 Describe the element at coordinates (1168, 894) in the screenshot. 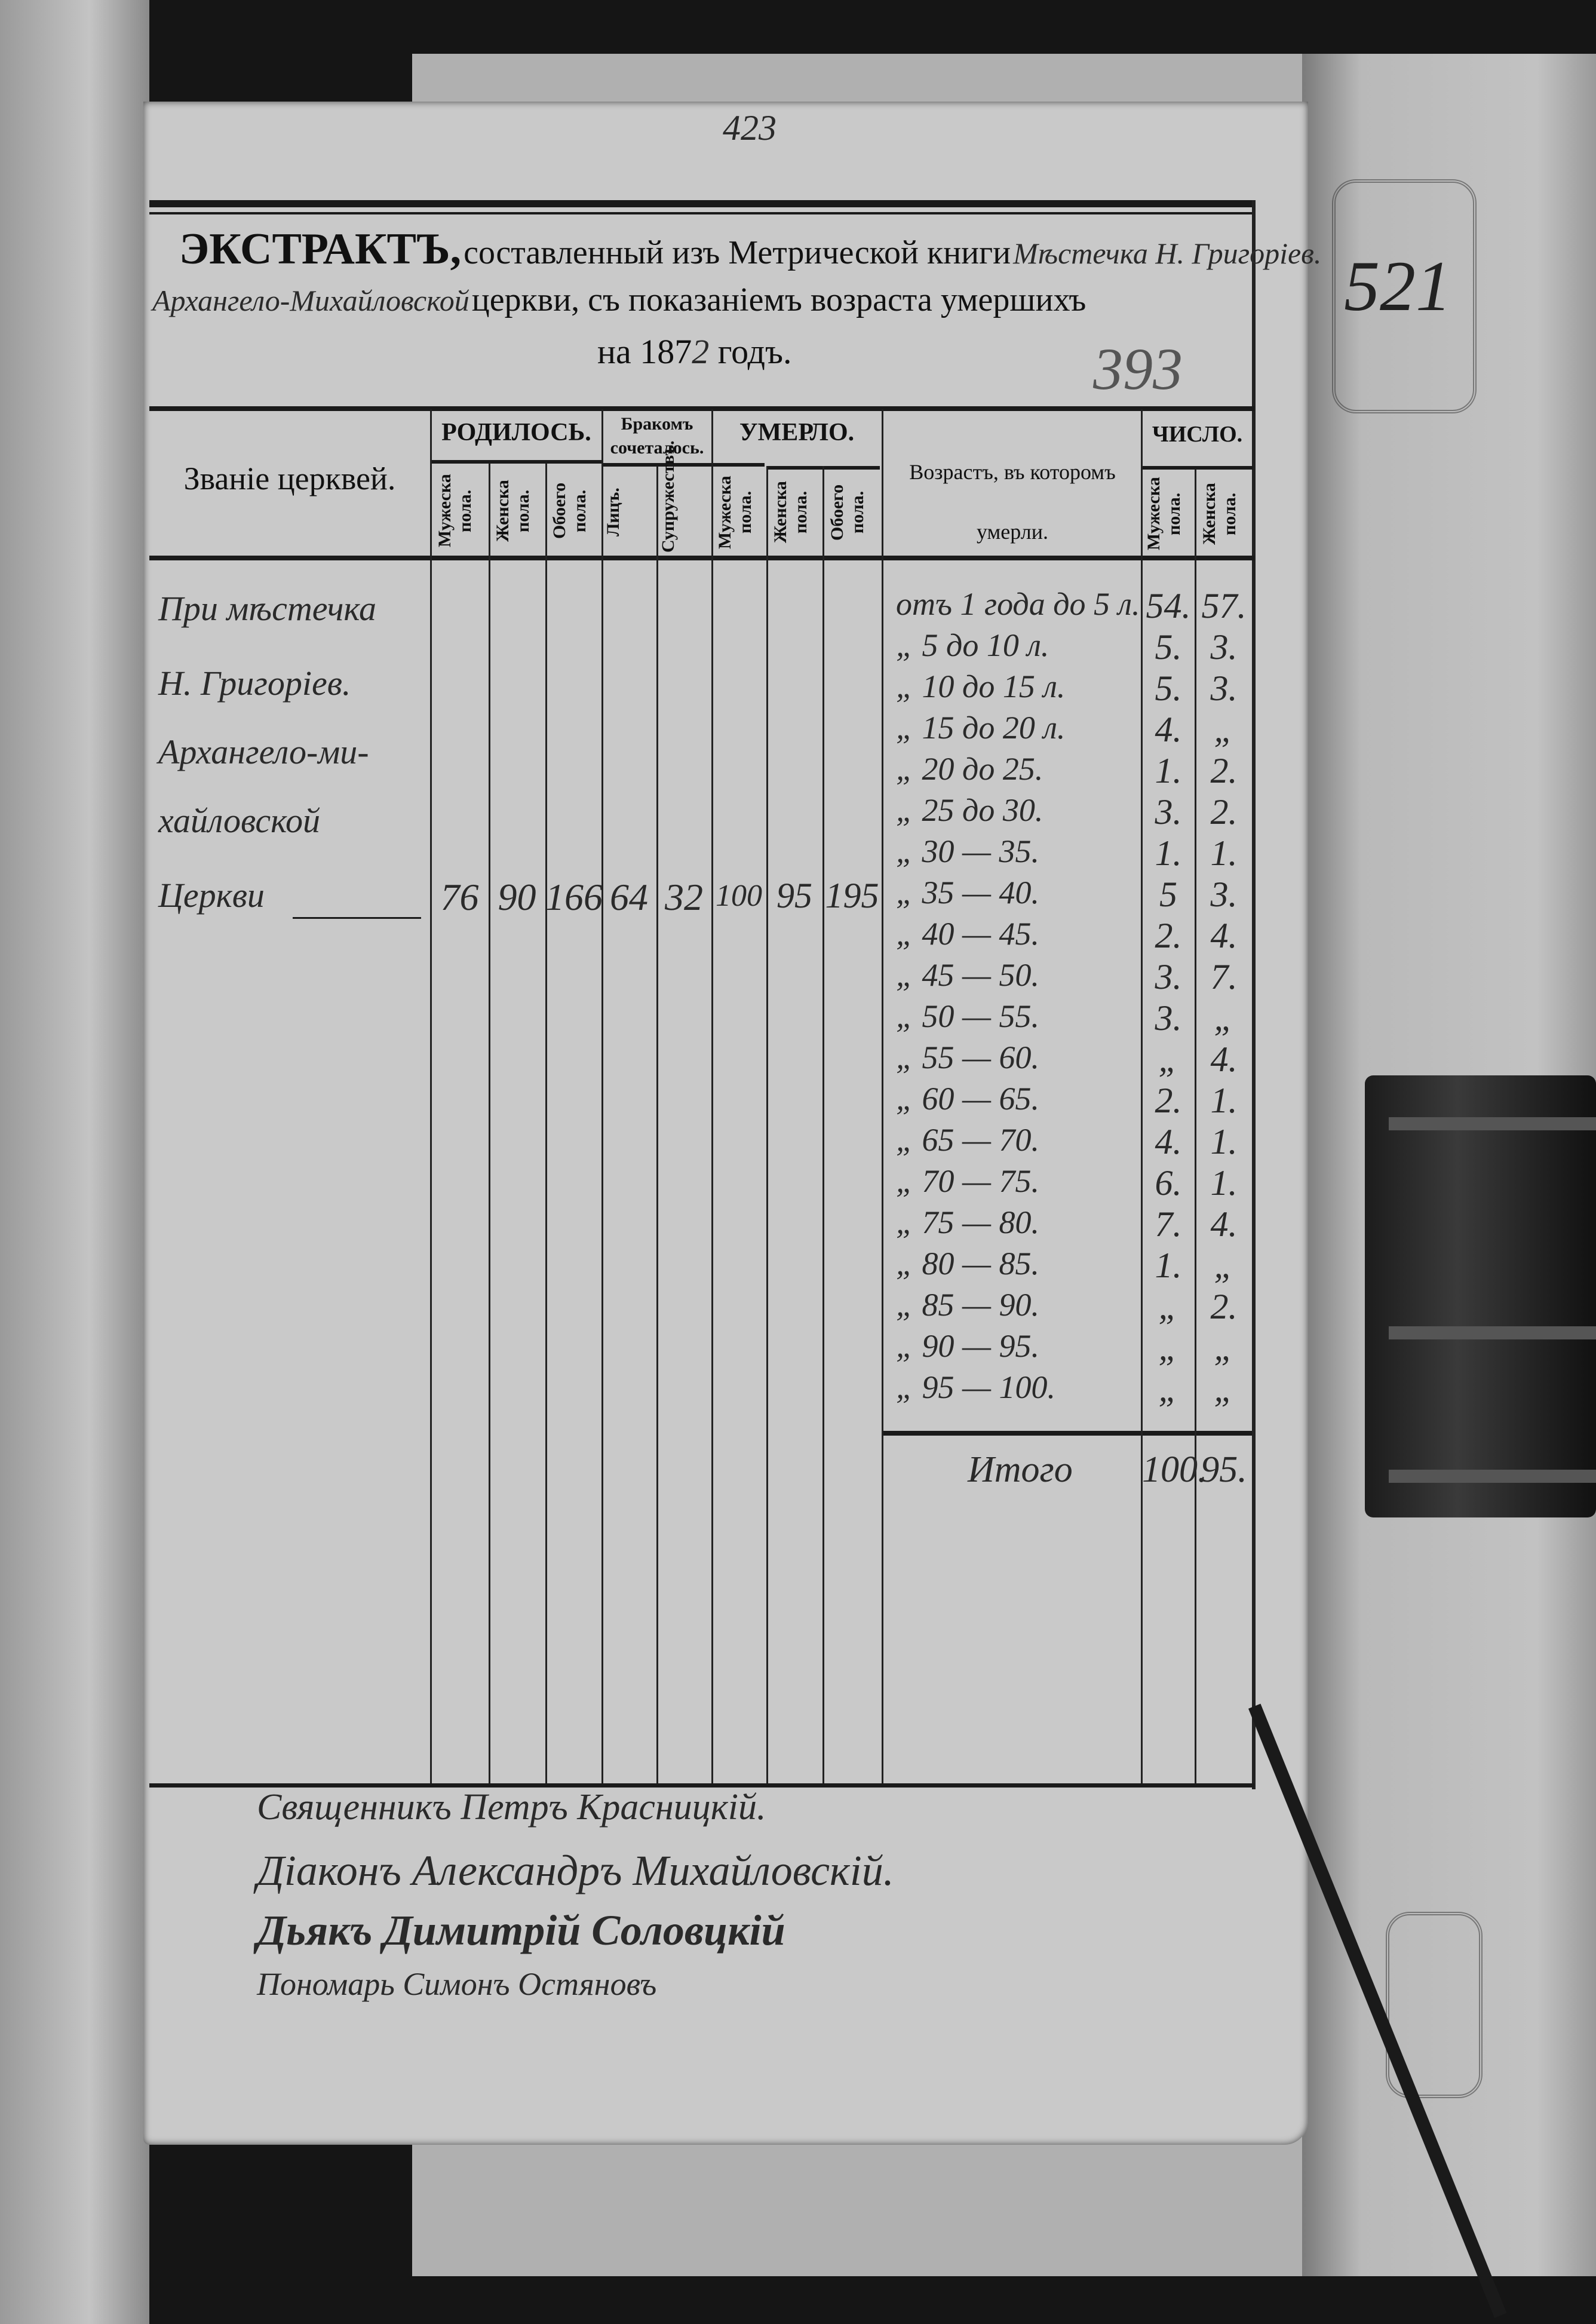

I see `male-count: 5` at that location.